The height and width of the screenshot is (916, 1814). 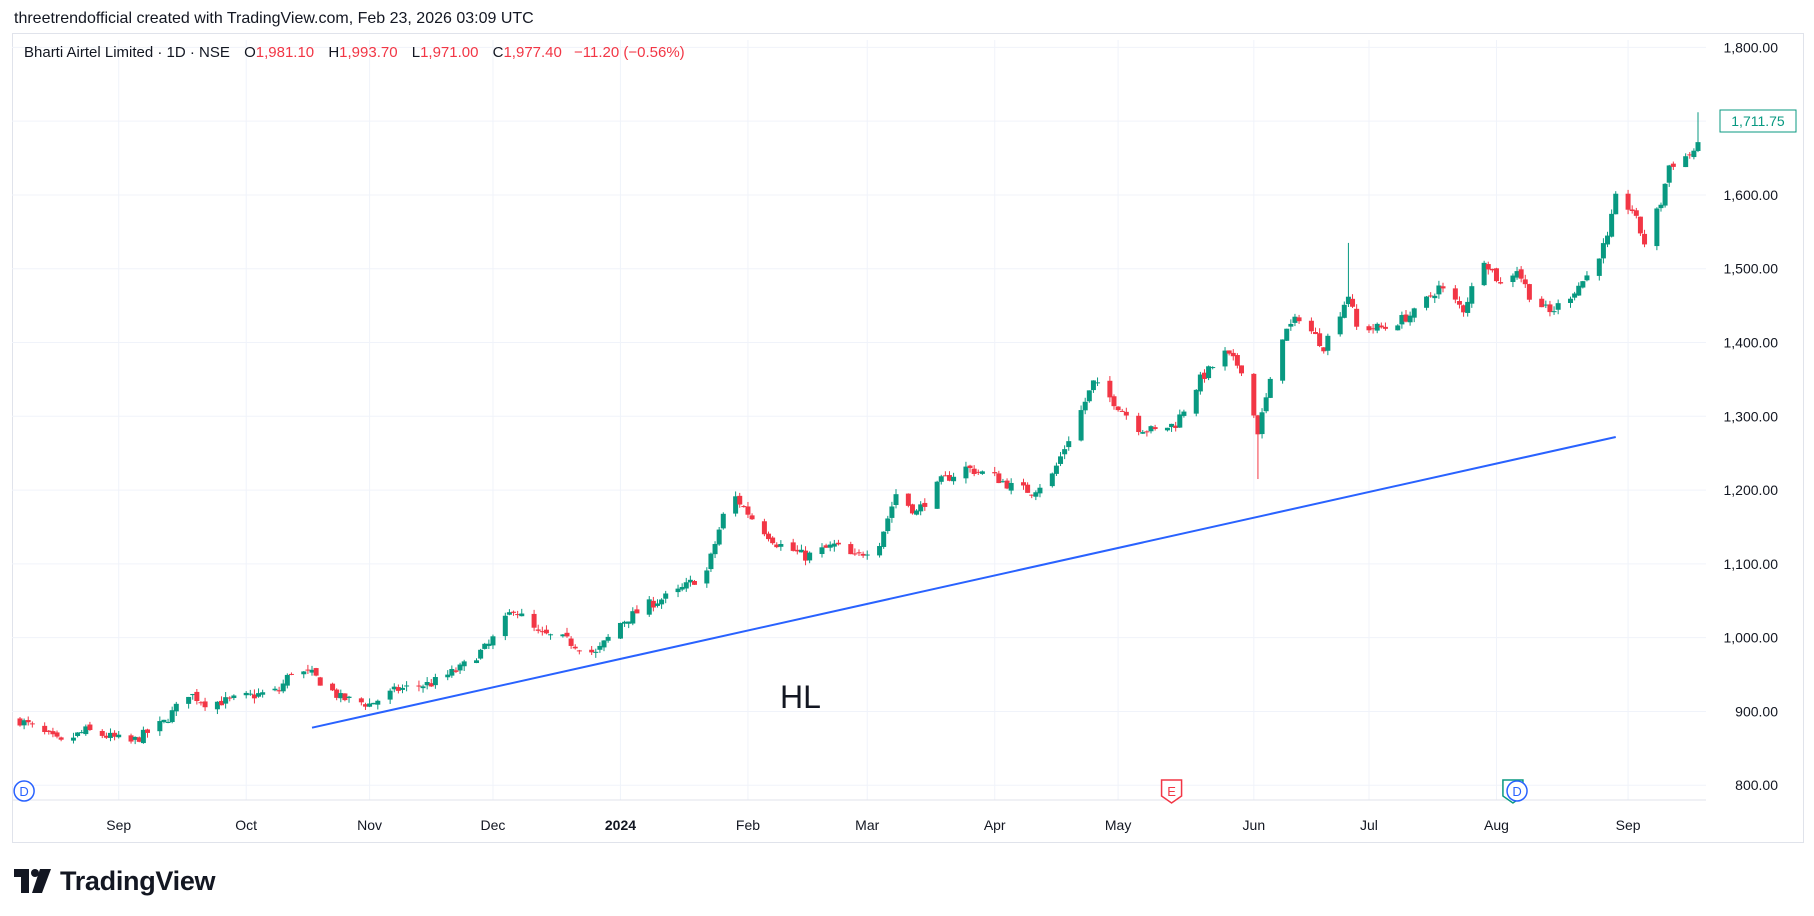 I want to click on earnings-marker-icon: E, so click(x=1171, y=791).